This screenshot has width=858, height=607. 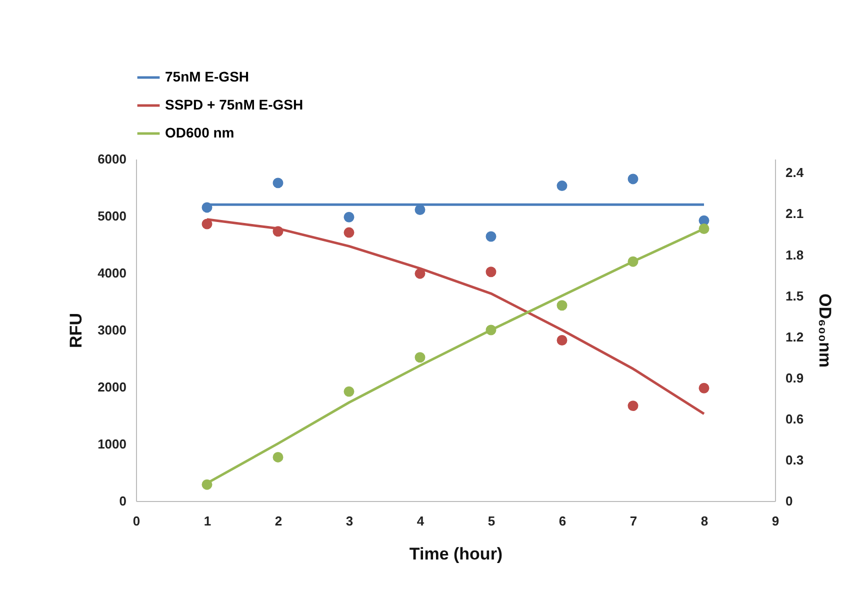 I want to click on y-tick-label: 4000, so click(x=112, y=273).